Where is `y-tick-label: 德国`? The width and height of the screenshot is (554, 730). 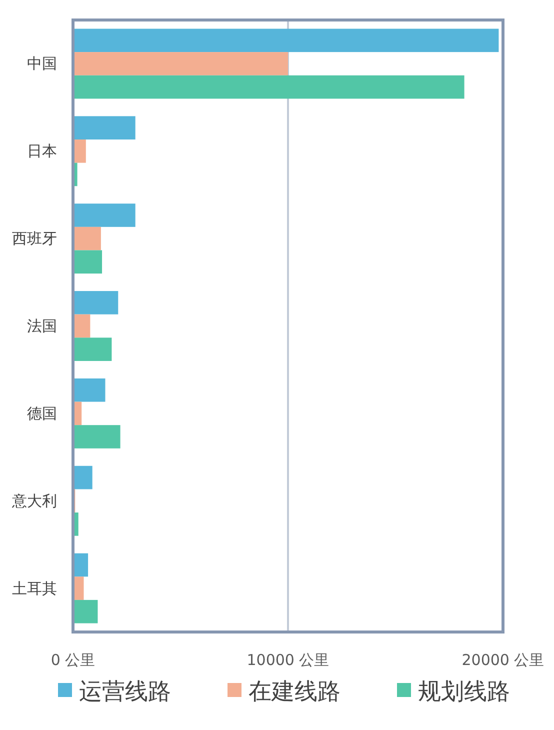 y-tick-label: 德国 is located at coordinates (42, 413).